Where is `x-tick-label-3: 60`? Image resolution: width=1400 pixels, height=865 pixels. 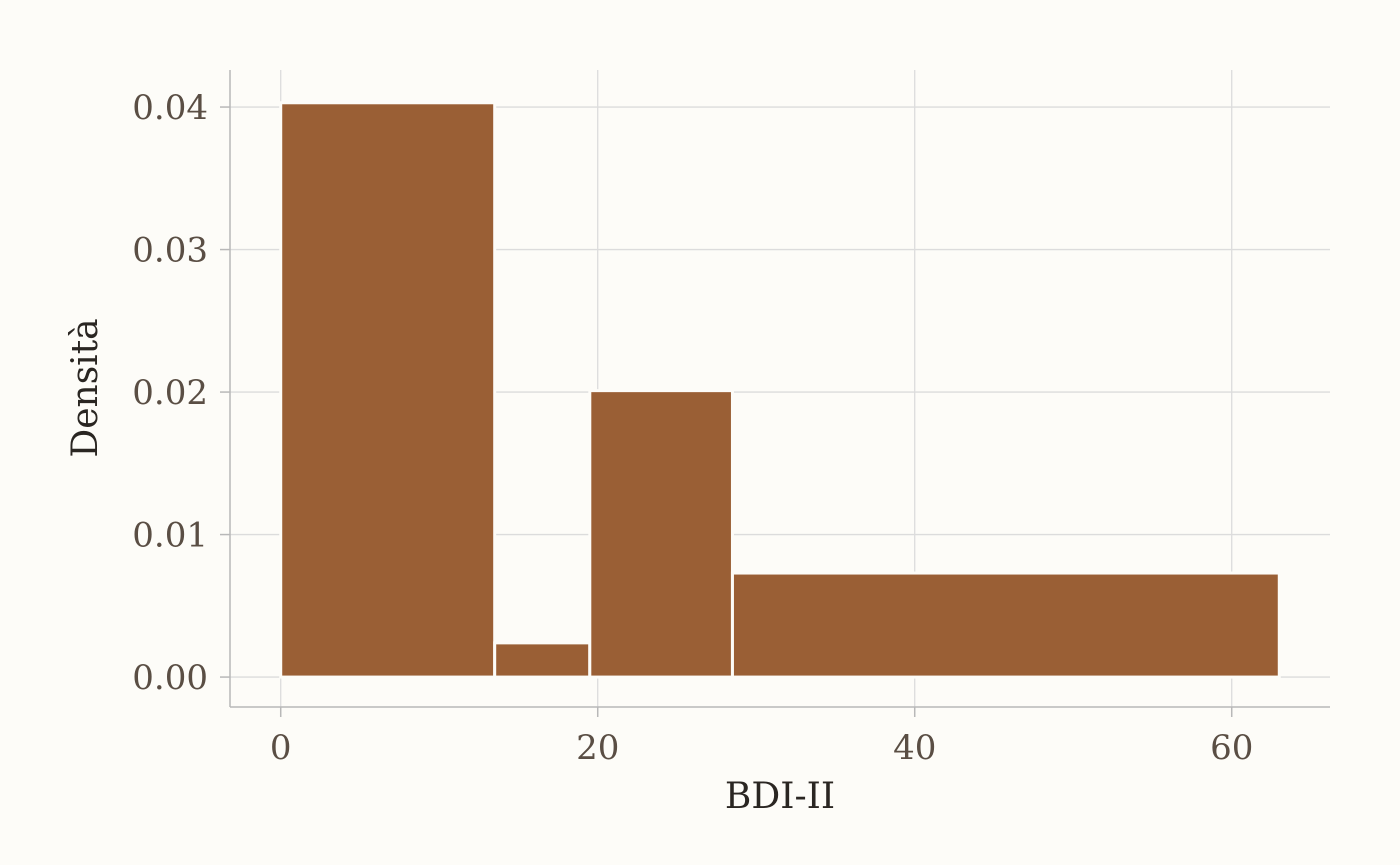
x-tick-label-3: 60 is located at coordinates (1231, 748).